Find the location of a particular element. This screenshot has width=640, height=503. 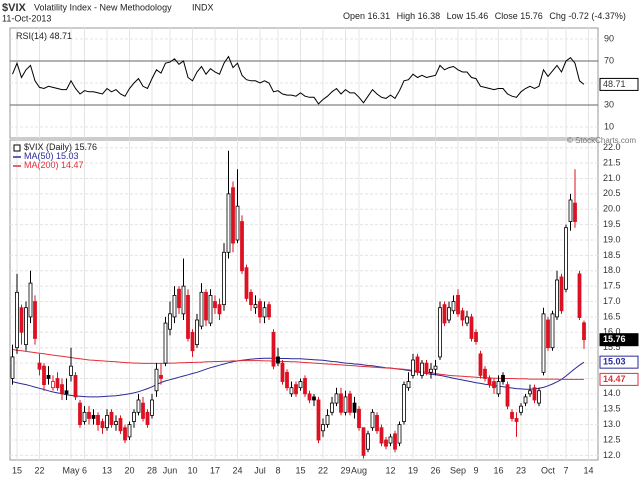

date: 11-Oct-2013 is located at coordinates (26, 18).